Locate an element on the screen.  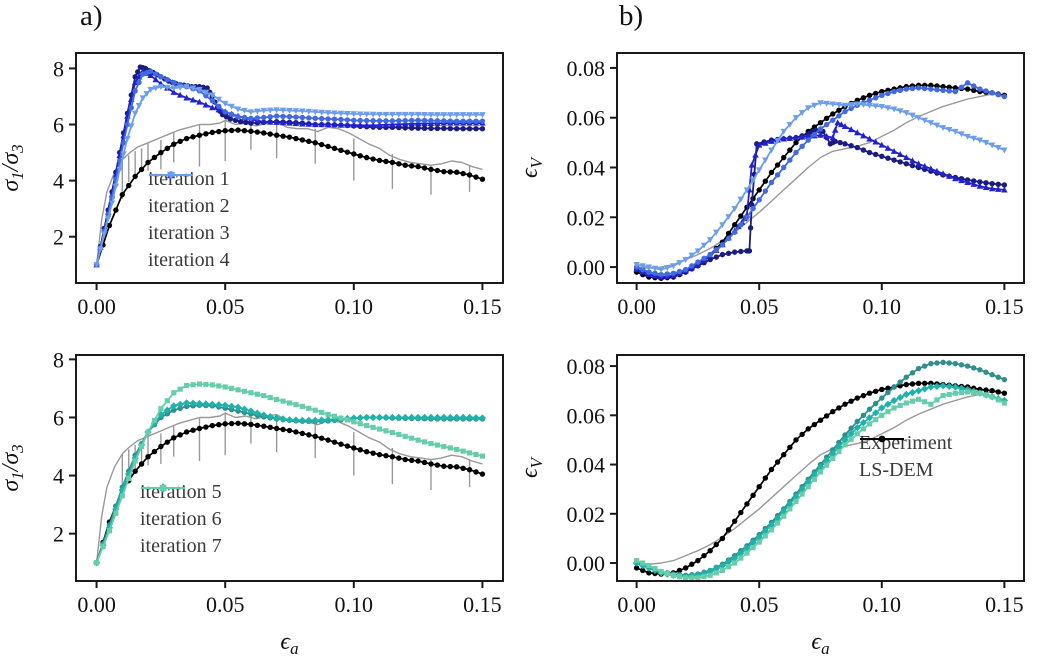
y-axis-label: ϵV is located at coordinates (532, 466).